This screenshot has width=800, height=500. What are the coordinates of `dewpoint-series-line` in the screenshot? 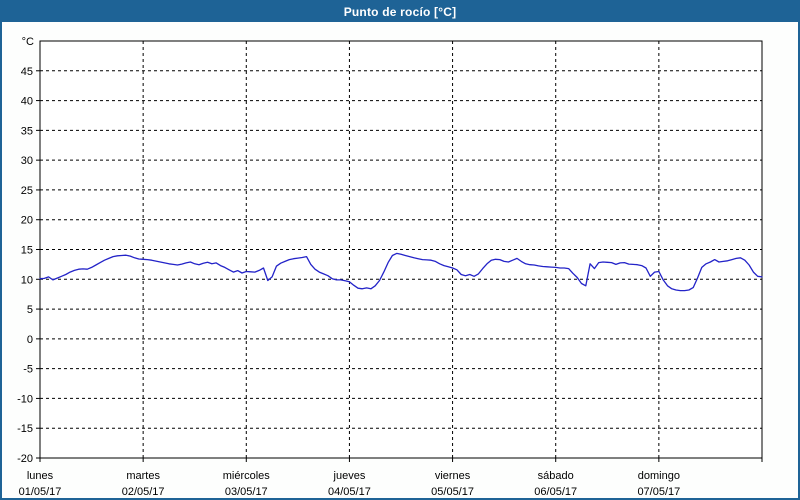 It's located at (401, 272).